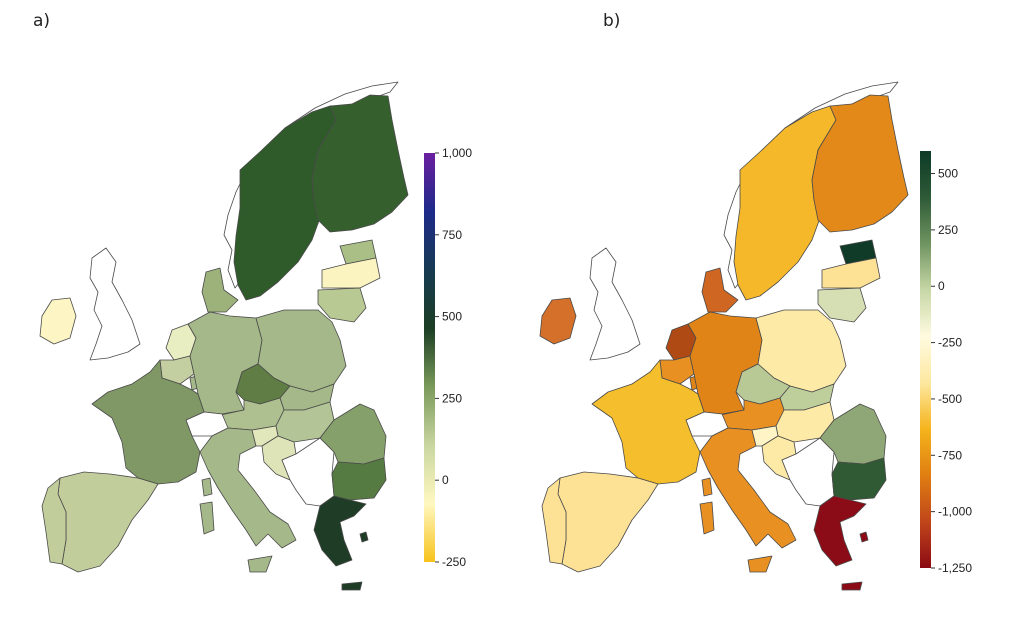  Describe the element at coordinates (608, 522) in the screenshot. I see `spain-region-b` at that location.